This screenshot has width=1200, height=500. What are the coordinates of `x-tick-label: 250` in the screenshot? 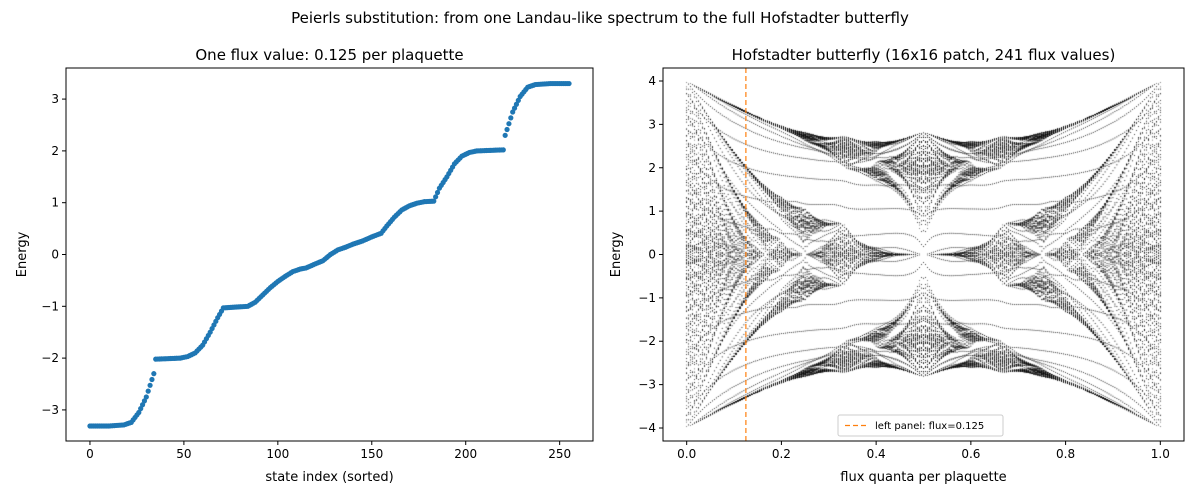 It's located at (559, 454).